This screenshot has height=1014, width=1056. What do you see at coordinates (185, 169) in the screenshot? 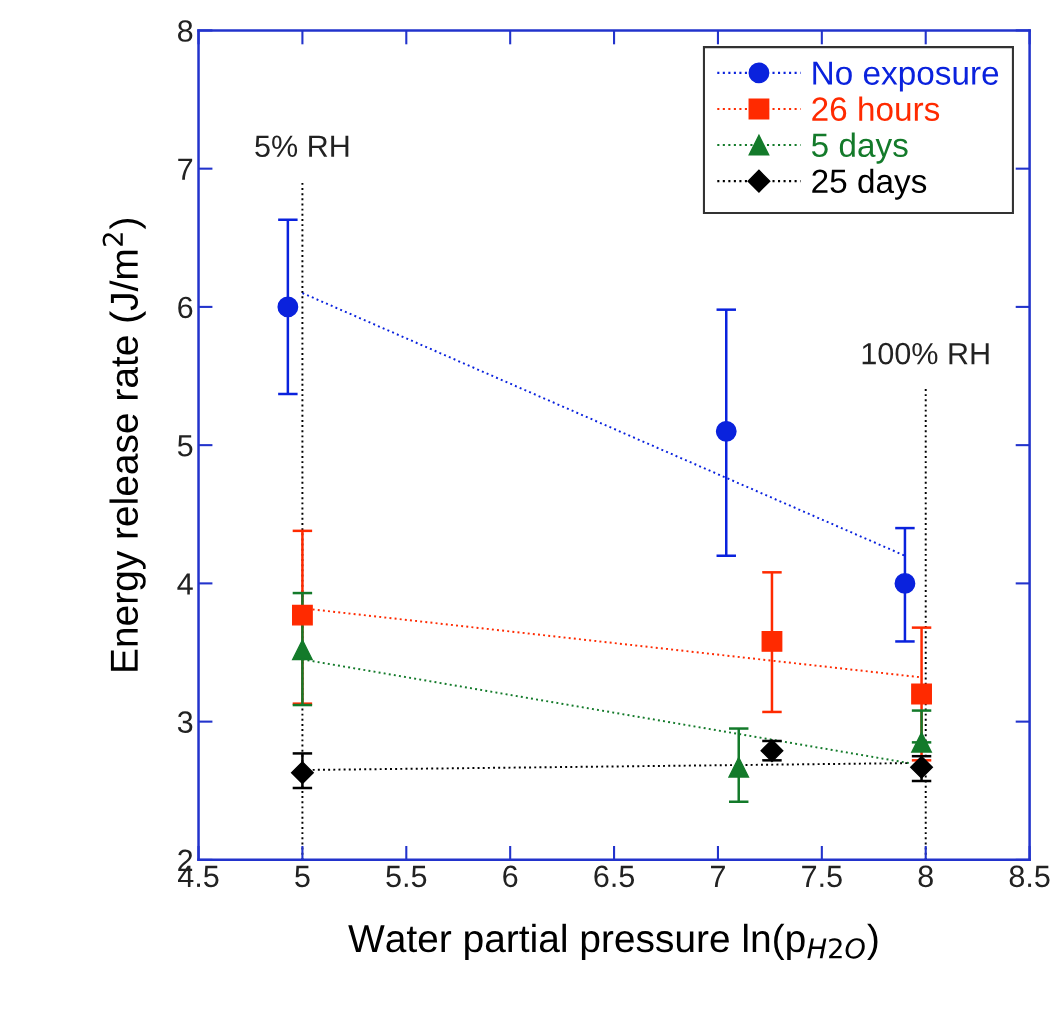
I see `y-tick-label: 7` at bounding box center [185, 169].